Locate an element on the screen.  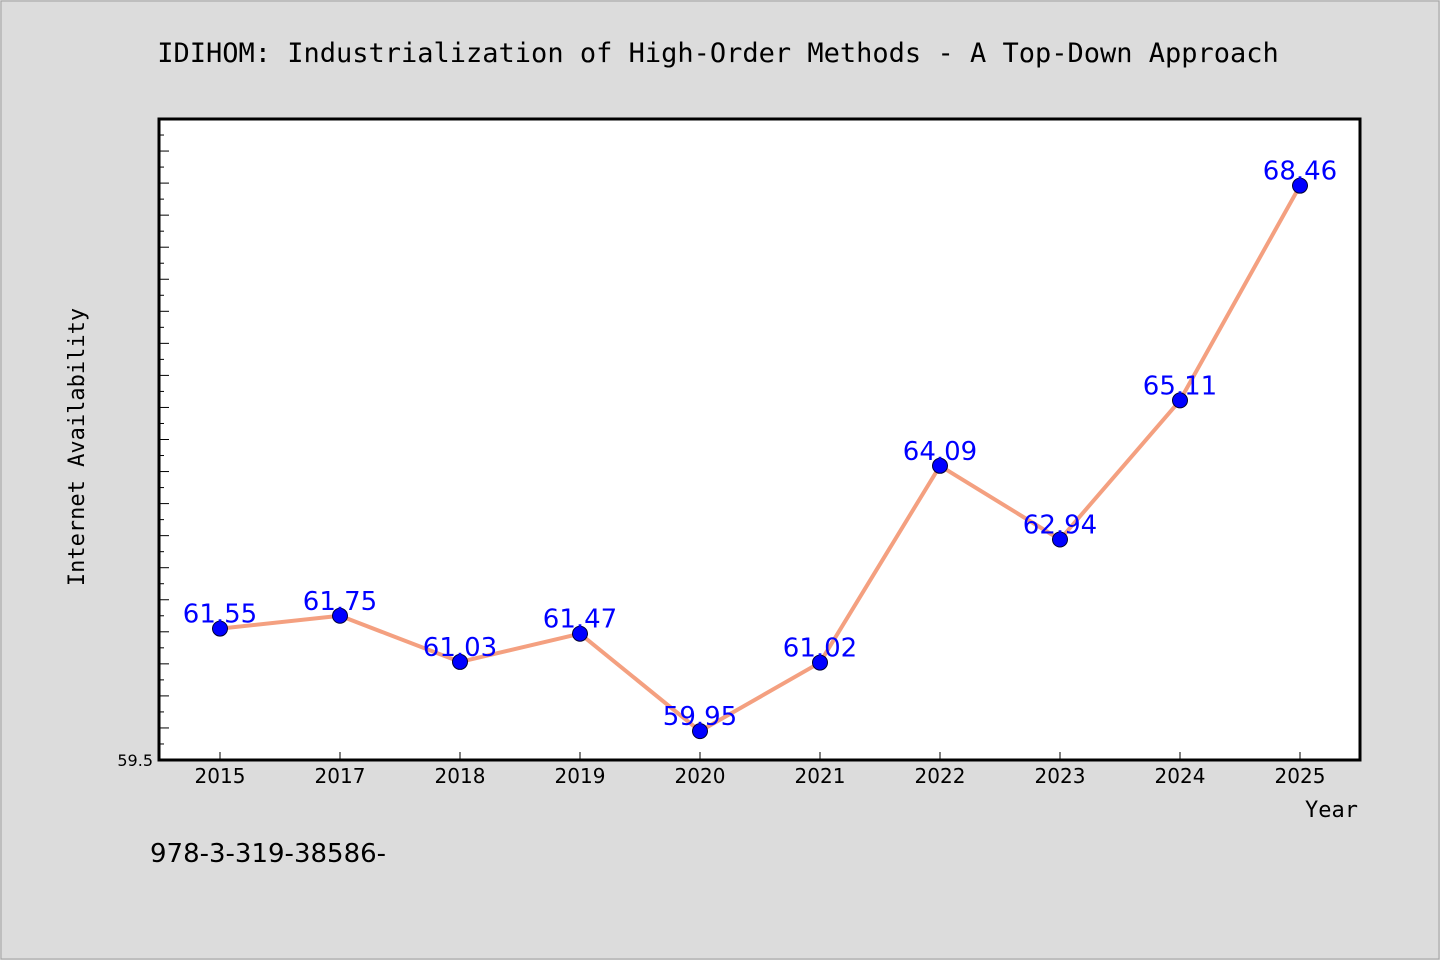
x-tick-label: 2015 is located at coordinates (220, 776).